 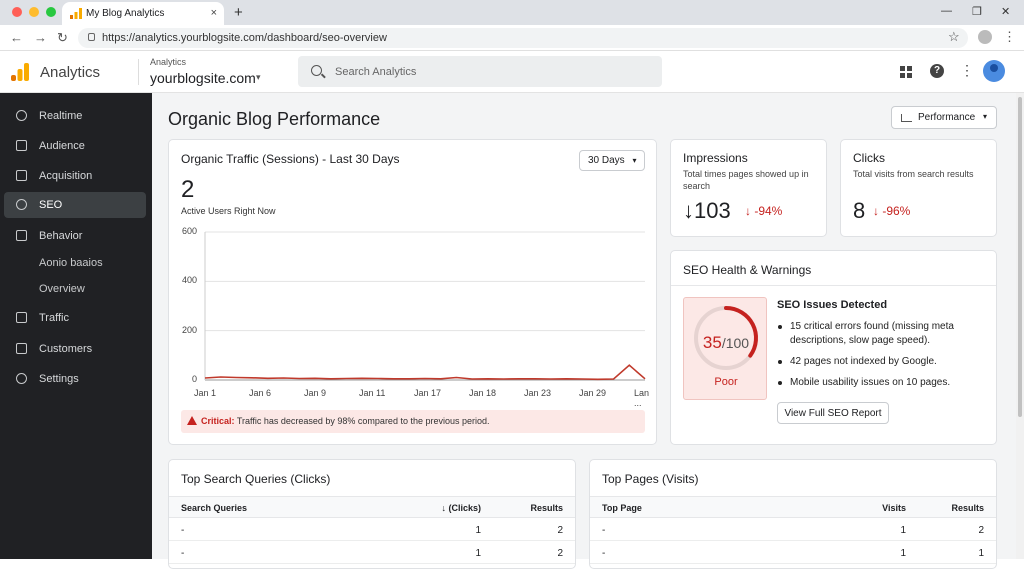 I want to click on sidebar-item-behavior: Behavior, so click(x=75, y=236).